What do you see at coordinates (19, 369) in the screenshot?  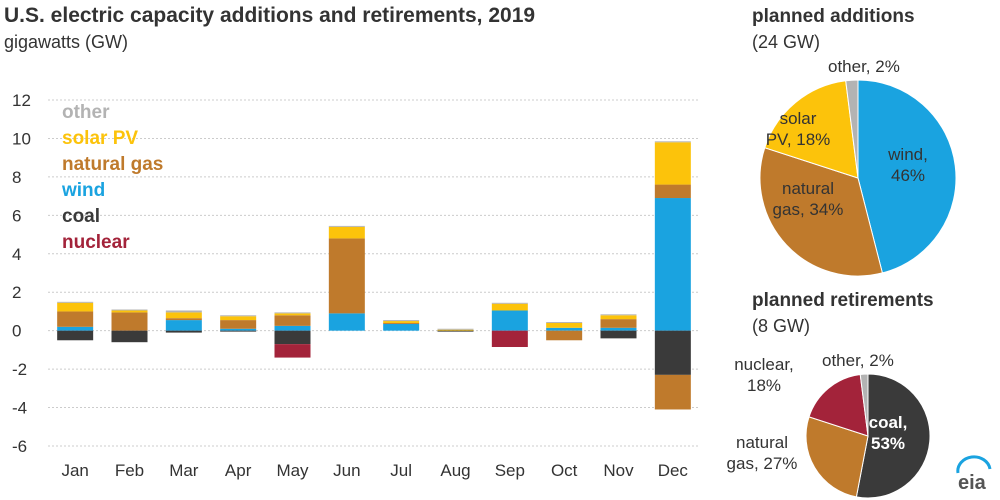 I see `y-tick-label: -2` at bounding box center [19, 369].